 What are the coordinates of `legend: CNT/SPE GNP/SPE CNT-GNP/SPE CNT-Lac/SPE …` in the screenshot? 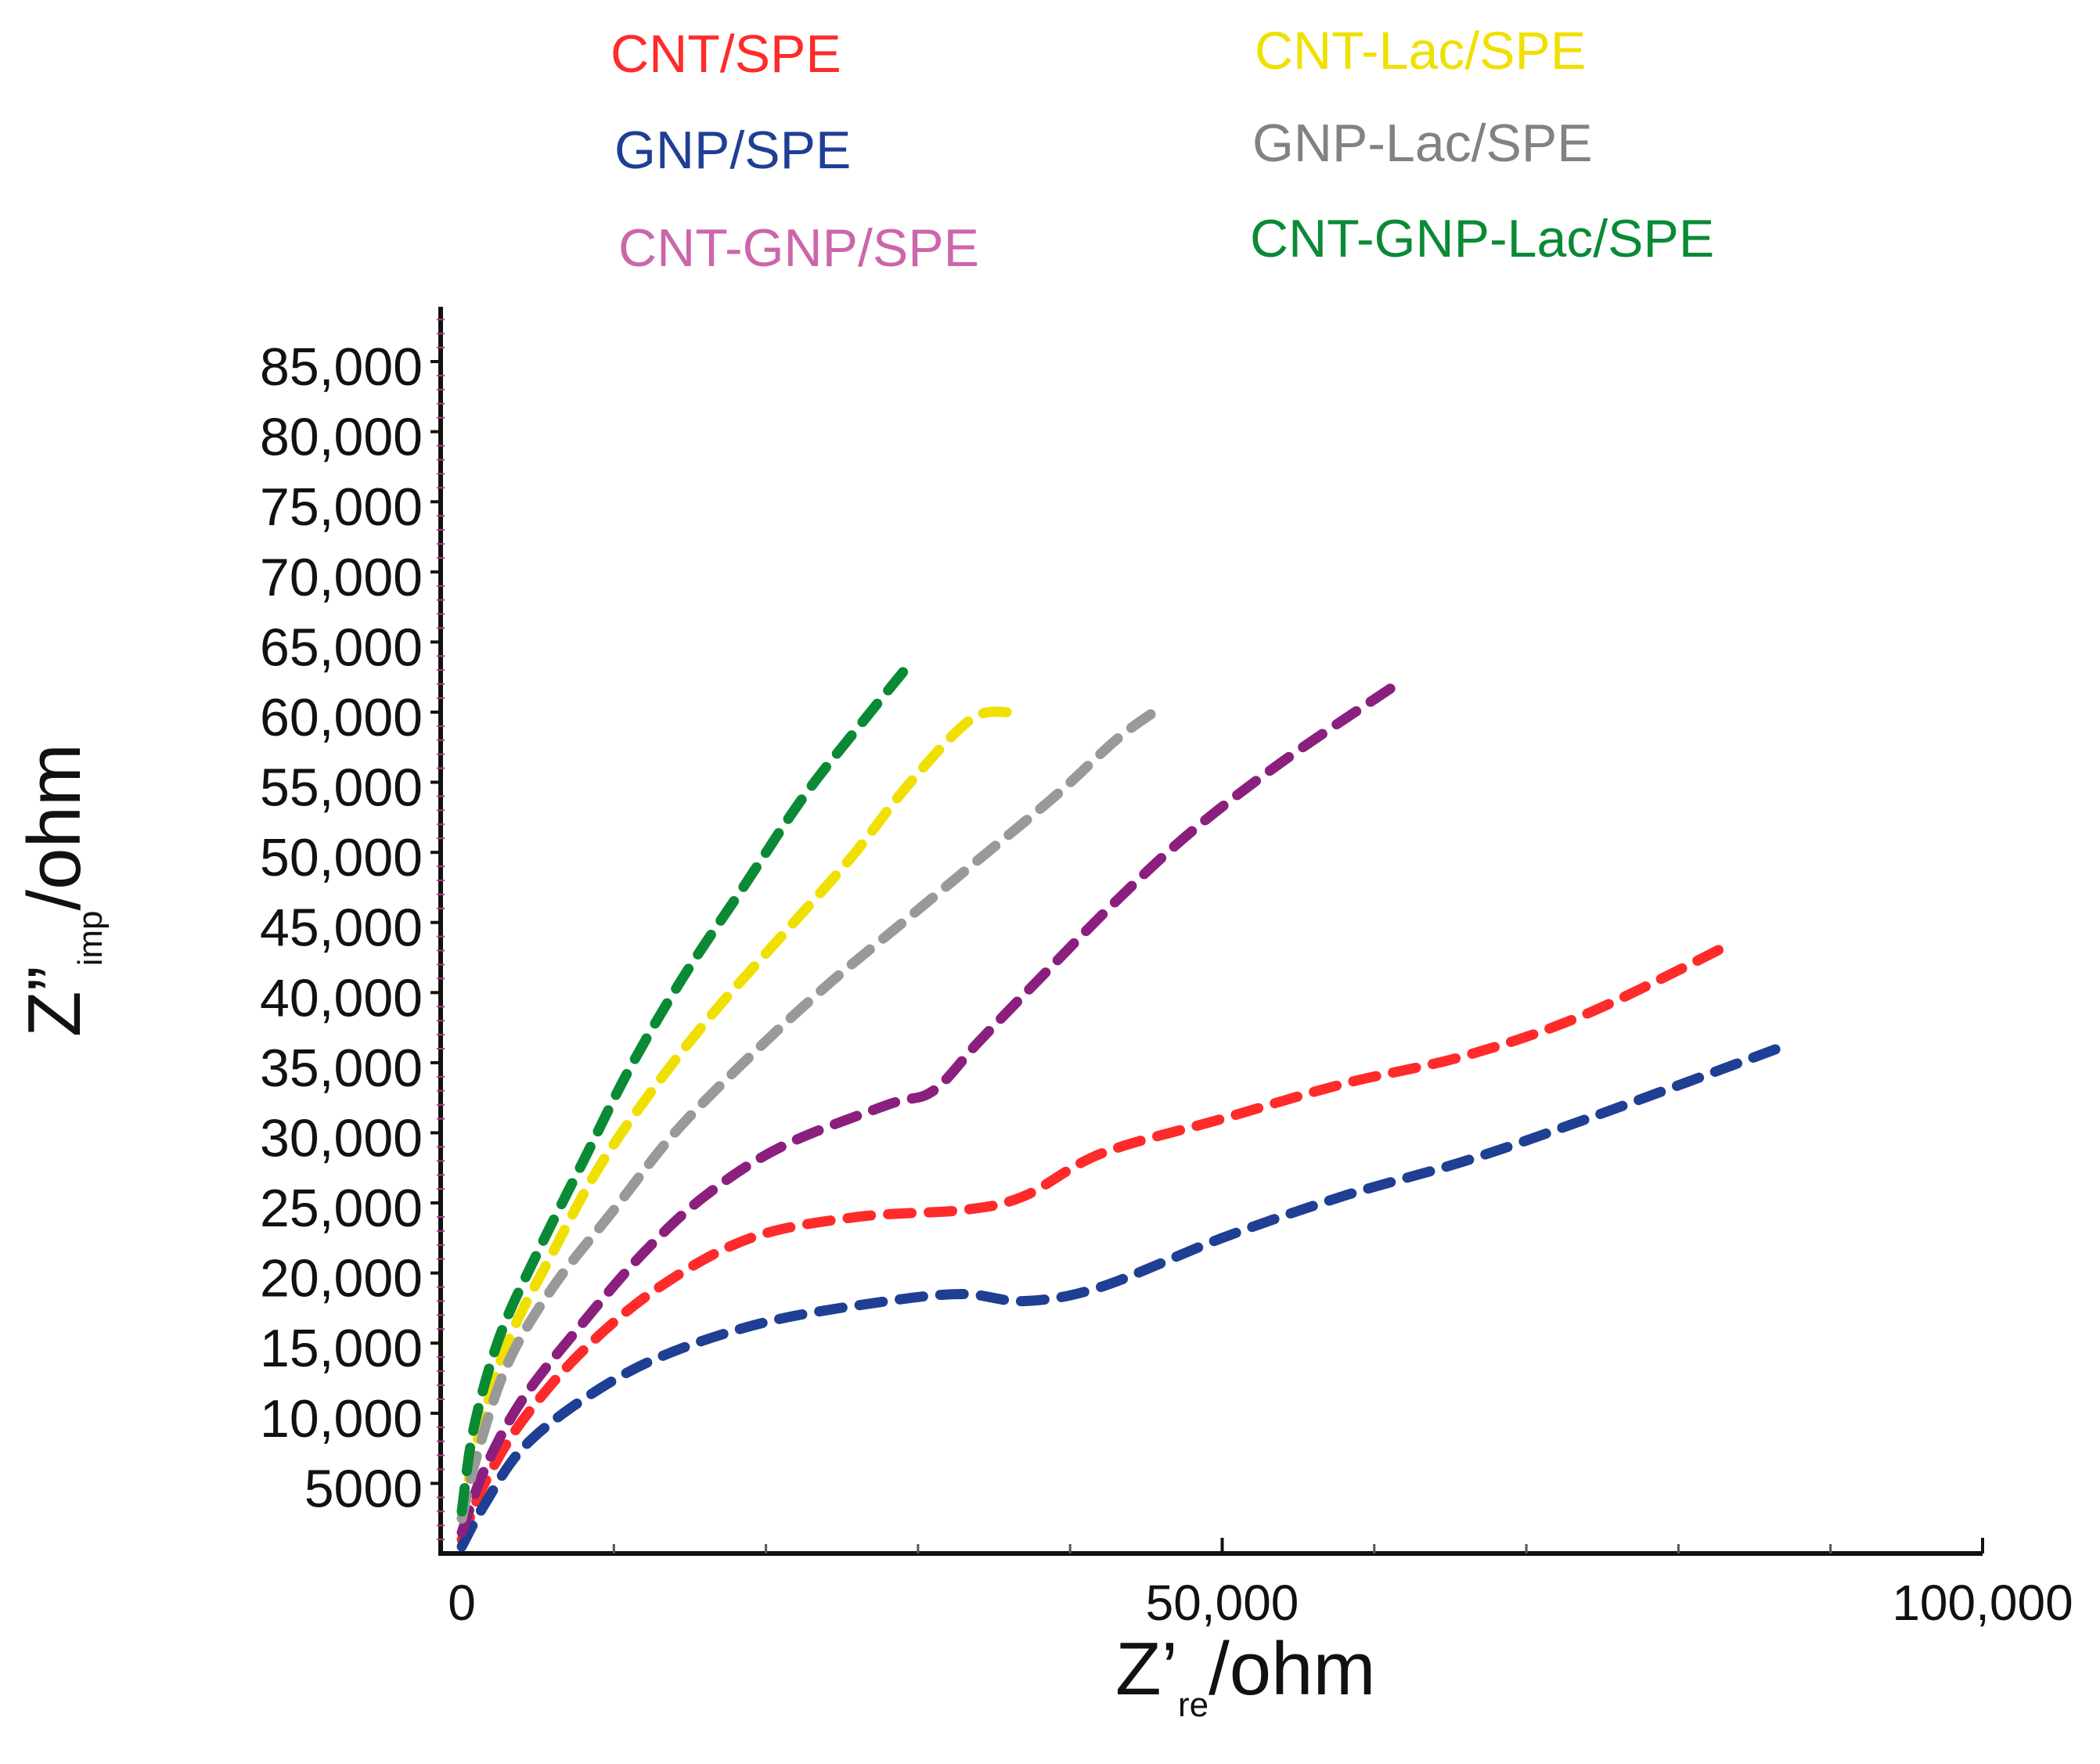 It's located at (1162, 149).